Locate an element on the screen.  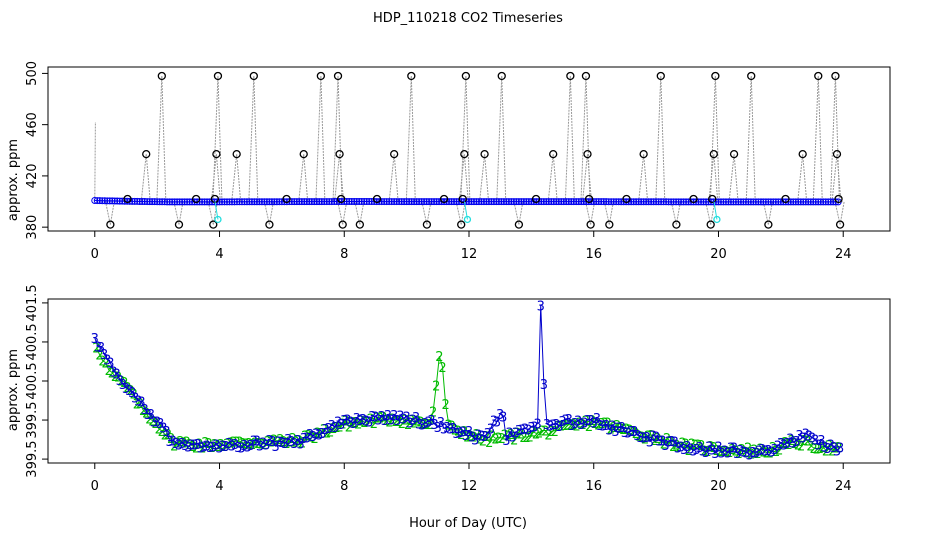
bottom-x-tick-label: 4 is located at coordinates (219, 486).